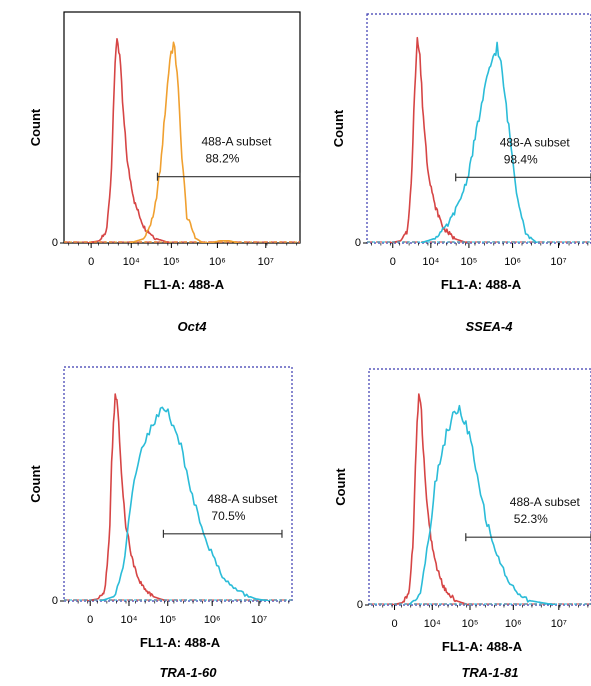 Image resolution: width=591 pixels, height=686 pixels. I want to click on gate: 488-A subset 88.2%, so click(228, 158).